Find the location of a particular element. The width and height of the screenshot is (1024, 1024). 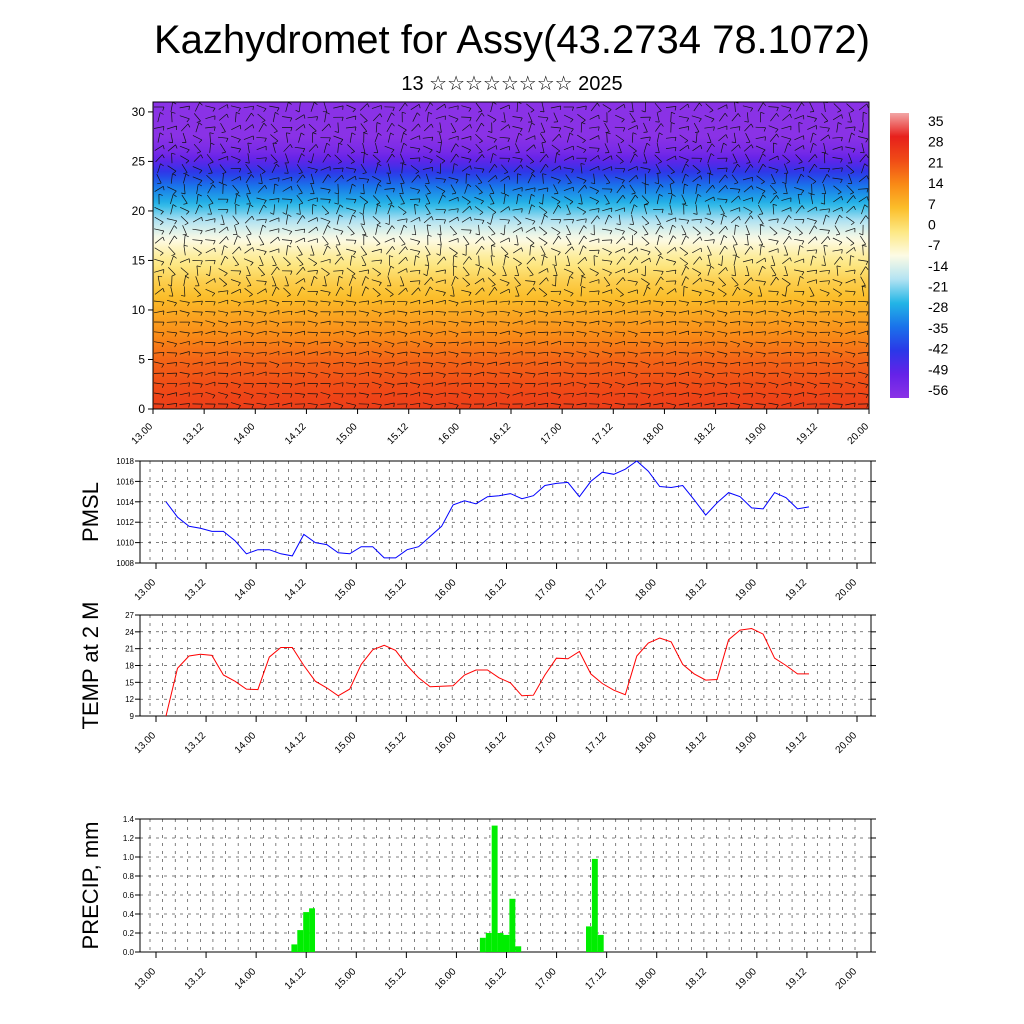

y-tick-label: 1.4 is located at coordinates (129, 819).